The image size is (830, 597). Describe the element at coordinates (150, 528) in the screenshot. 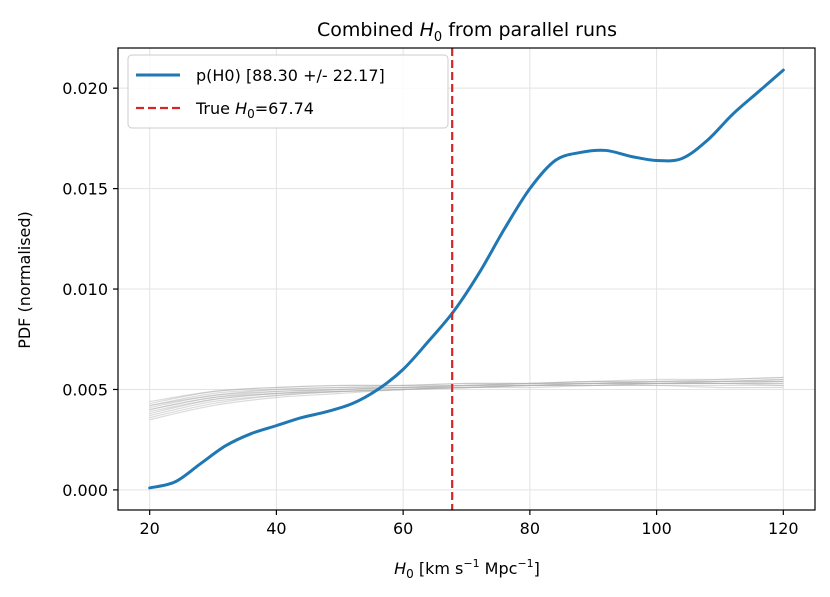

I see `x-tick-label: 20` at that location.